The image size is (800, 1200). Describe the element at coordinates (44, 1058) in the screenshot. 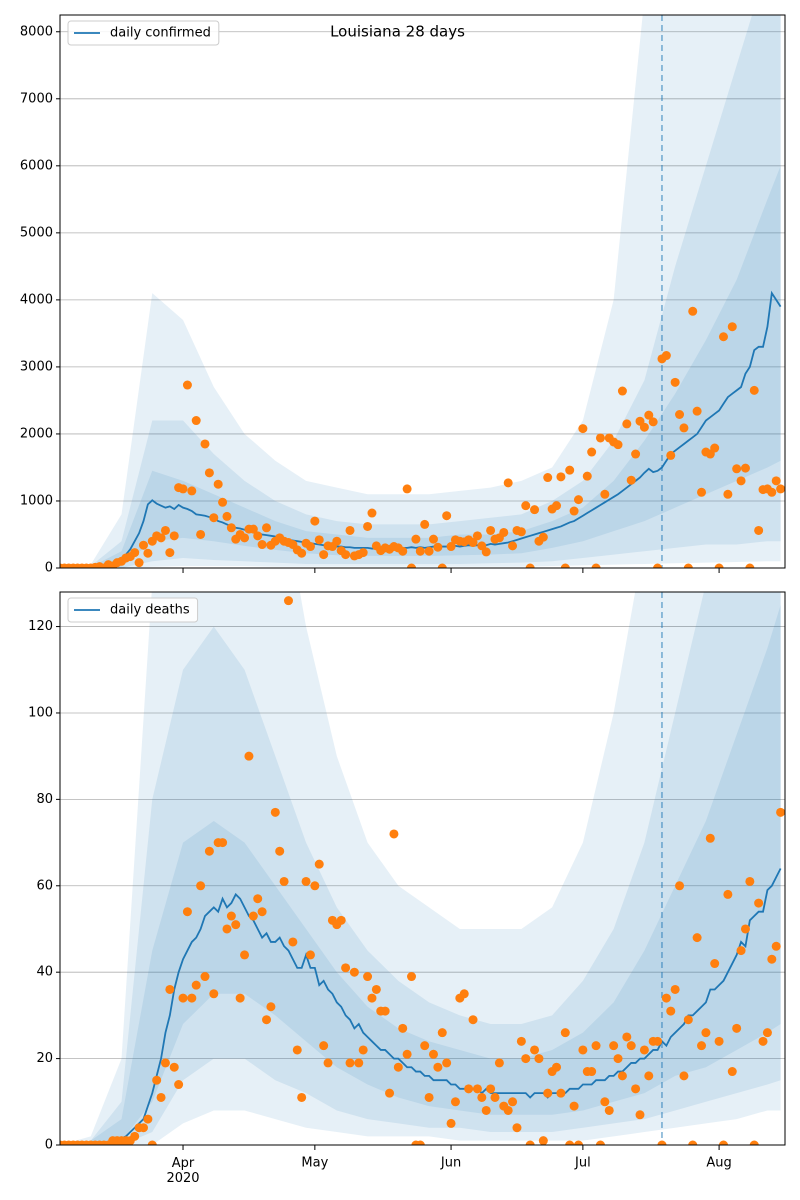

I see `y-tick-label: 20` at that location.